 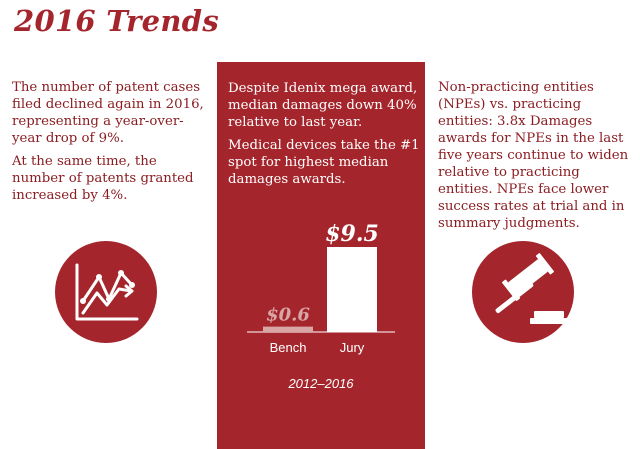 What do you see at coordinates (321, 306) in the screenshot?
I see `median-damages-chart: $0.6 Bench $9.5 Jury 2012–2016` at bounding box center [321, 306].